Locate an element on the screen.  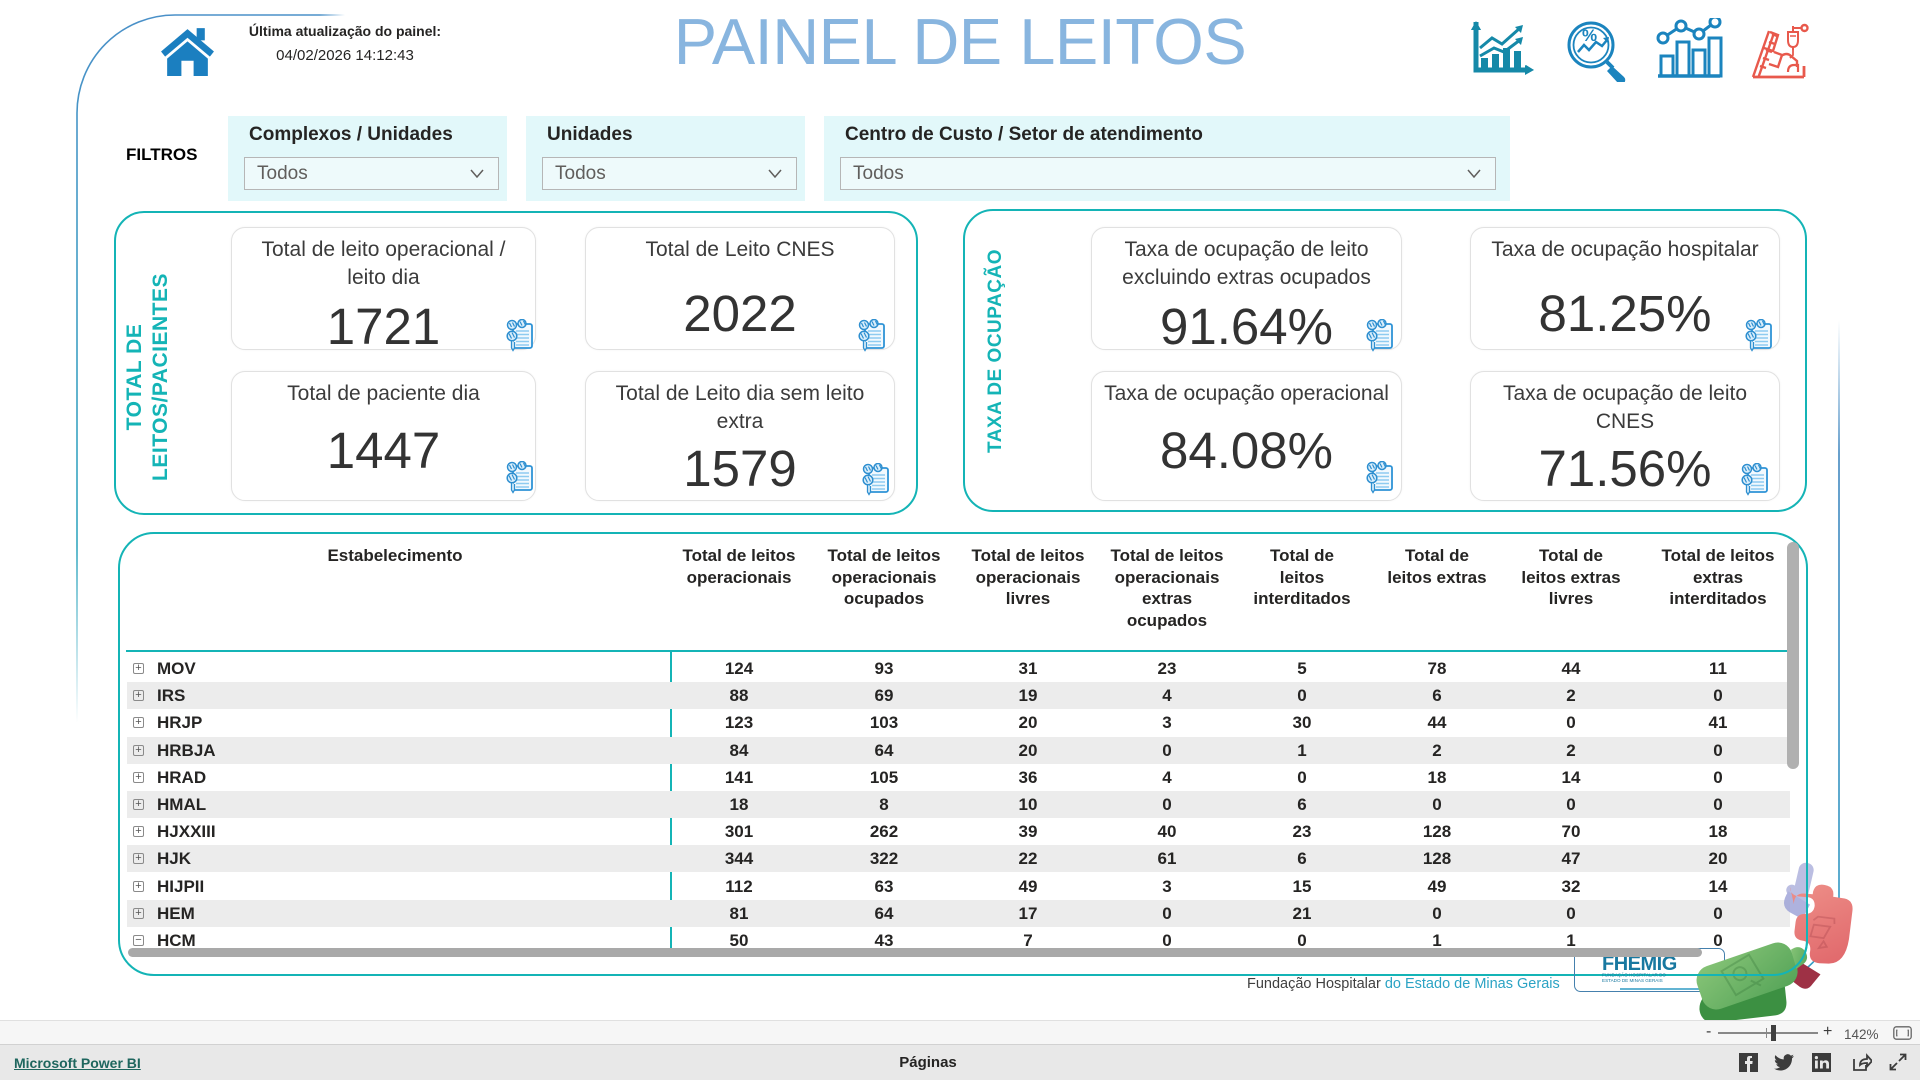
svg-text: FHEMIG is located at coordinates (1639, 964).